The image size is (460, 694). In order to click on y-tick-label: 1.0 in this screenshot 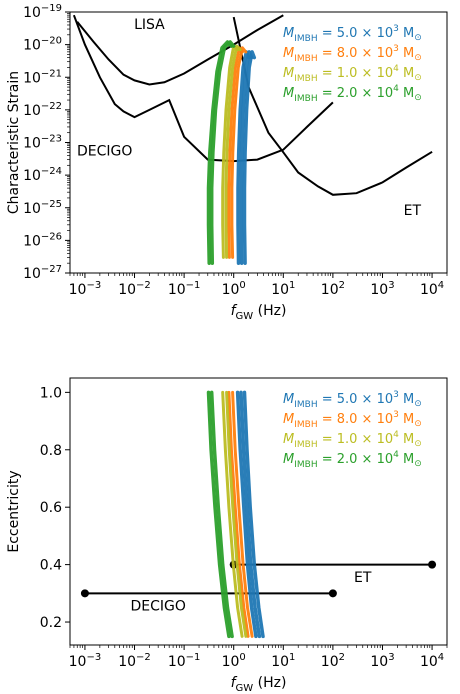, I will do `click(51, 393)`.